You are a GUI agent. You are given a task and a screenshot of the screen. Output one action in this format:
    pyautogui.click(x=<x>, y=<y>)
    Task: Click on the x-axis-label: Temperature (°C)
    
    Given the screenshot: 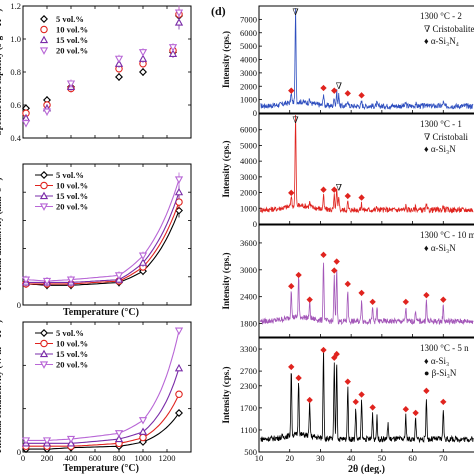 What is the action you would take?
    pyautogui.click(x=101, y=468)
    